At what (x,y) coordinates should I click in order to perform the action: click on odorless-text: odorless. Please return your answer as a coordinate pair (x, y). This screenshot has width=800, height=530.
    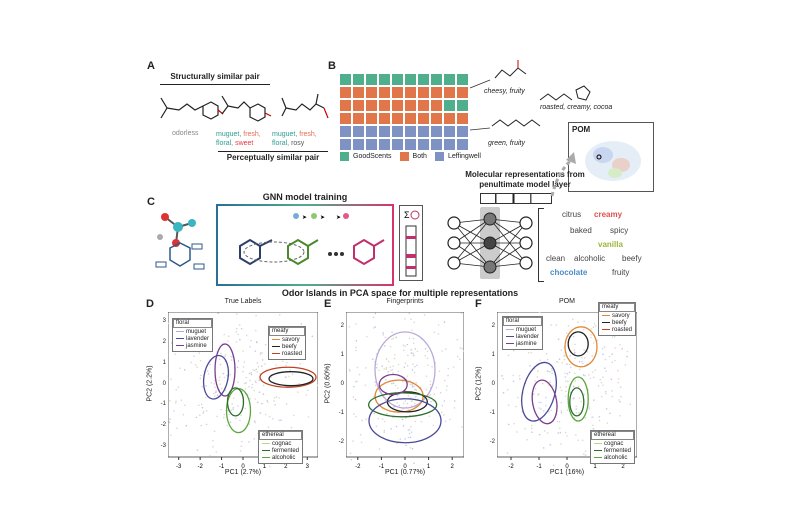
    Looking at the image, I should click on (185, 133).